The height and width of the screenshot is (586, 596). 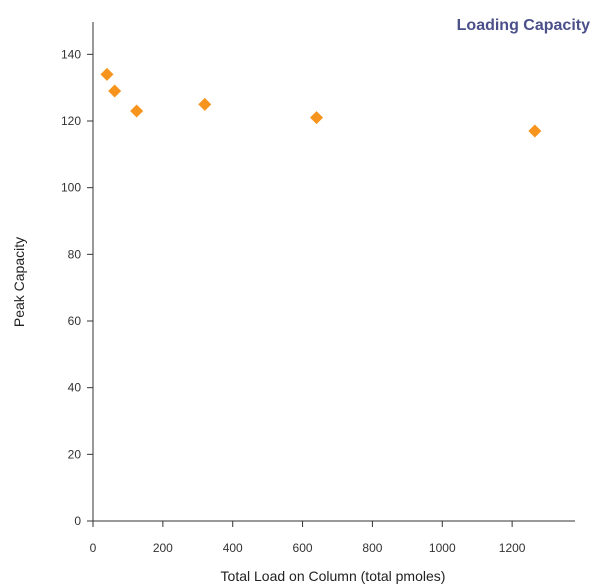 What do you see at coordinates (372, 548) in the screenshot?
I see `x-tick-label-800: 800` at bounding box center [372, 548].